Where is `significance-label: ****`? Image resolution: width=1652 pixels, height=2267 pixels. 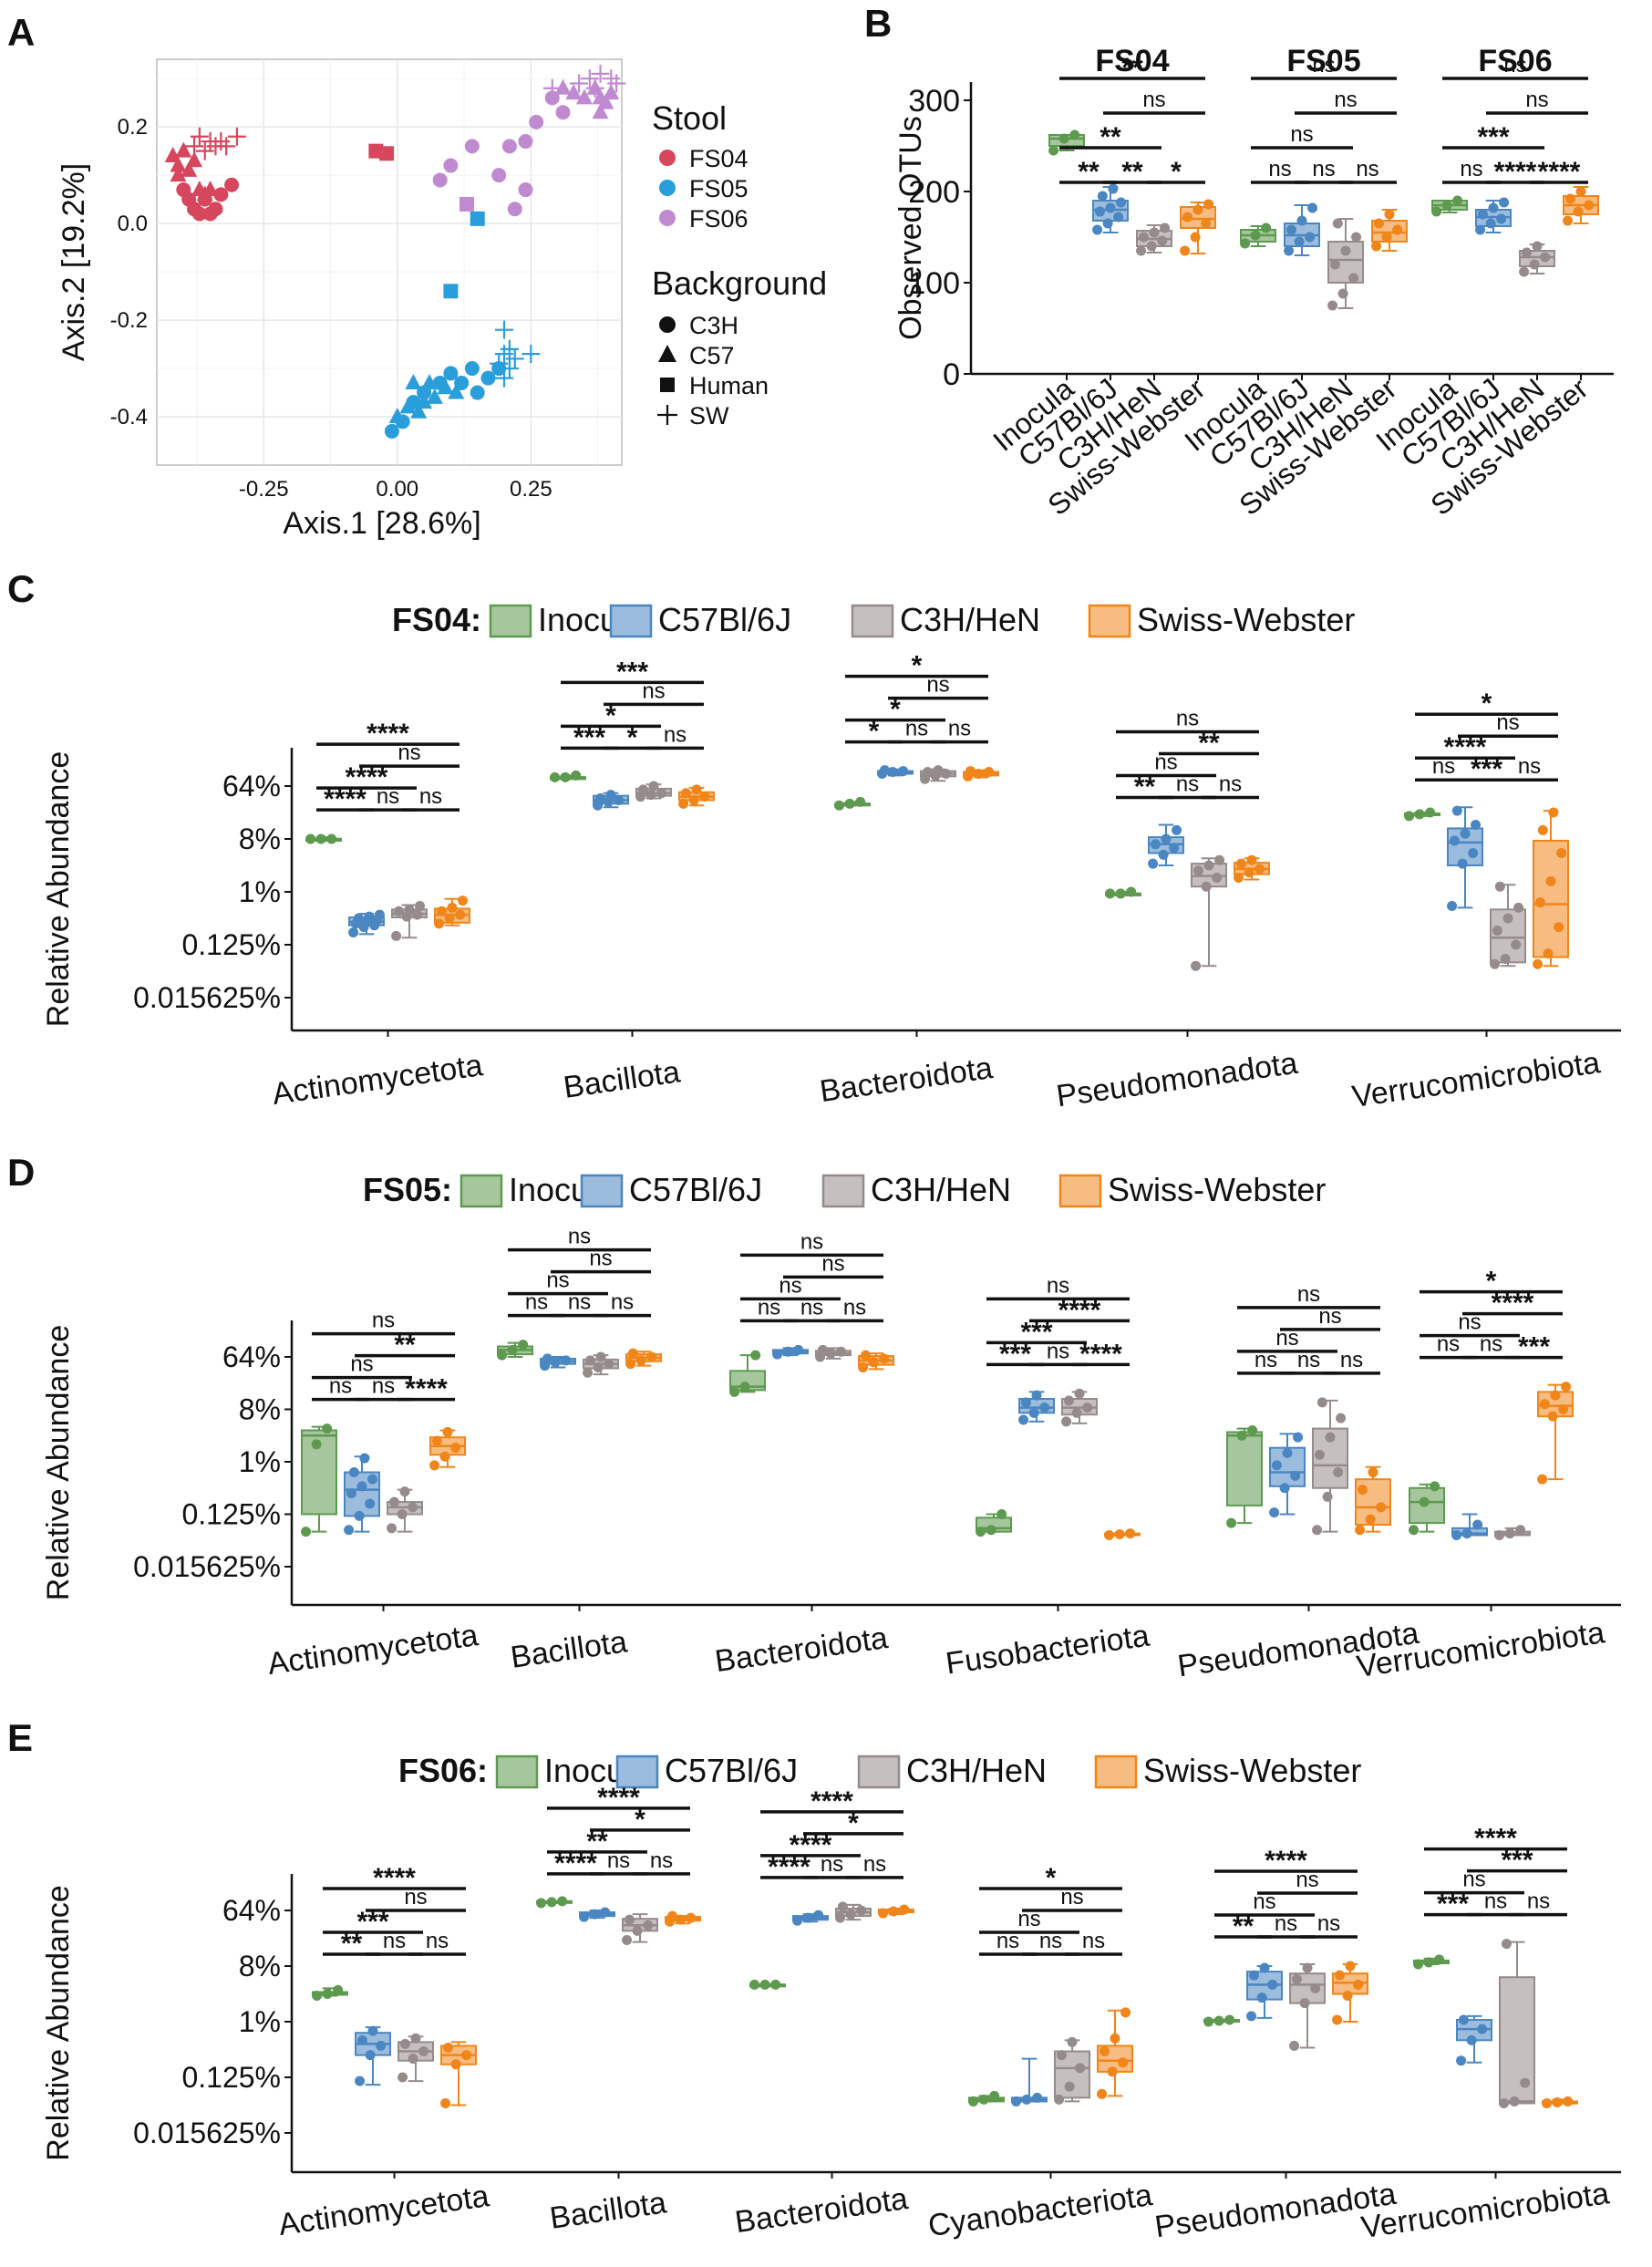
significance-label: **** is located at coordinates (1286, 1861).